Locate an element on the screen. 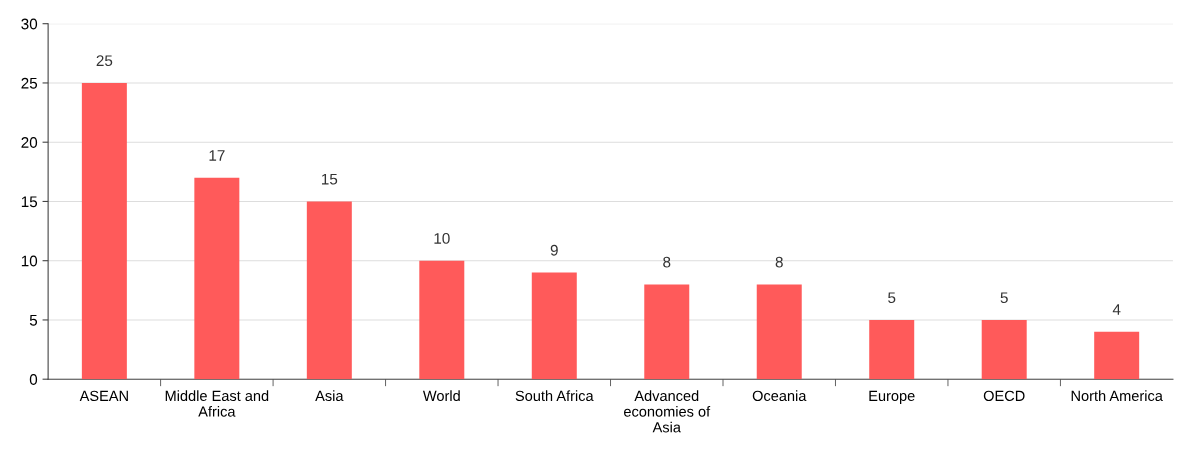 This screenshot has height=474, width=1203. x-tick-label: Middle East and Africa is located at coordinates (217, 403).